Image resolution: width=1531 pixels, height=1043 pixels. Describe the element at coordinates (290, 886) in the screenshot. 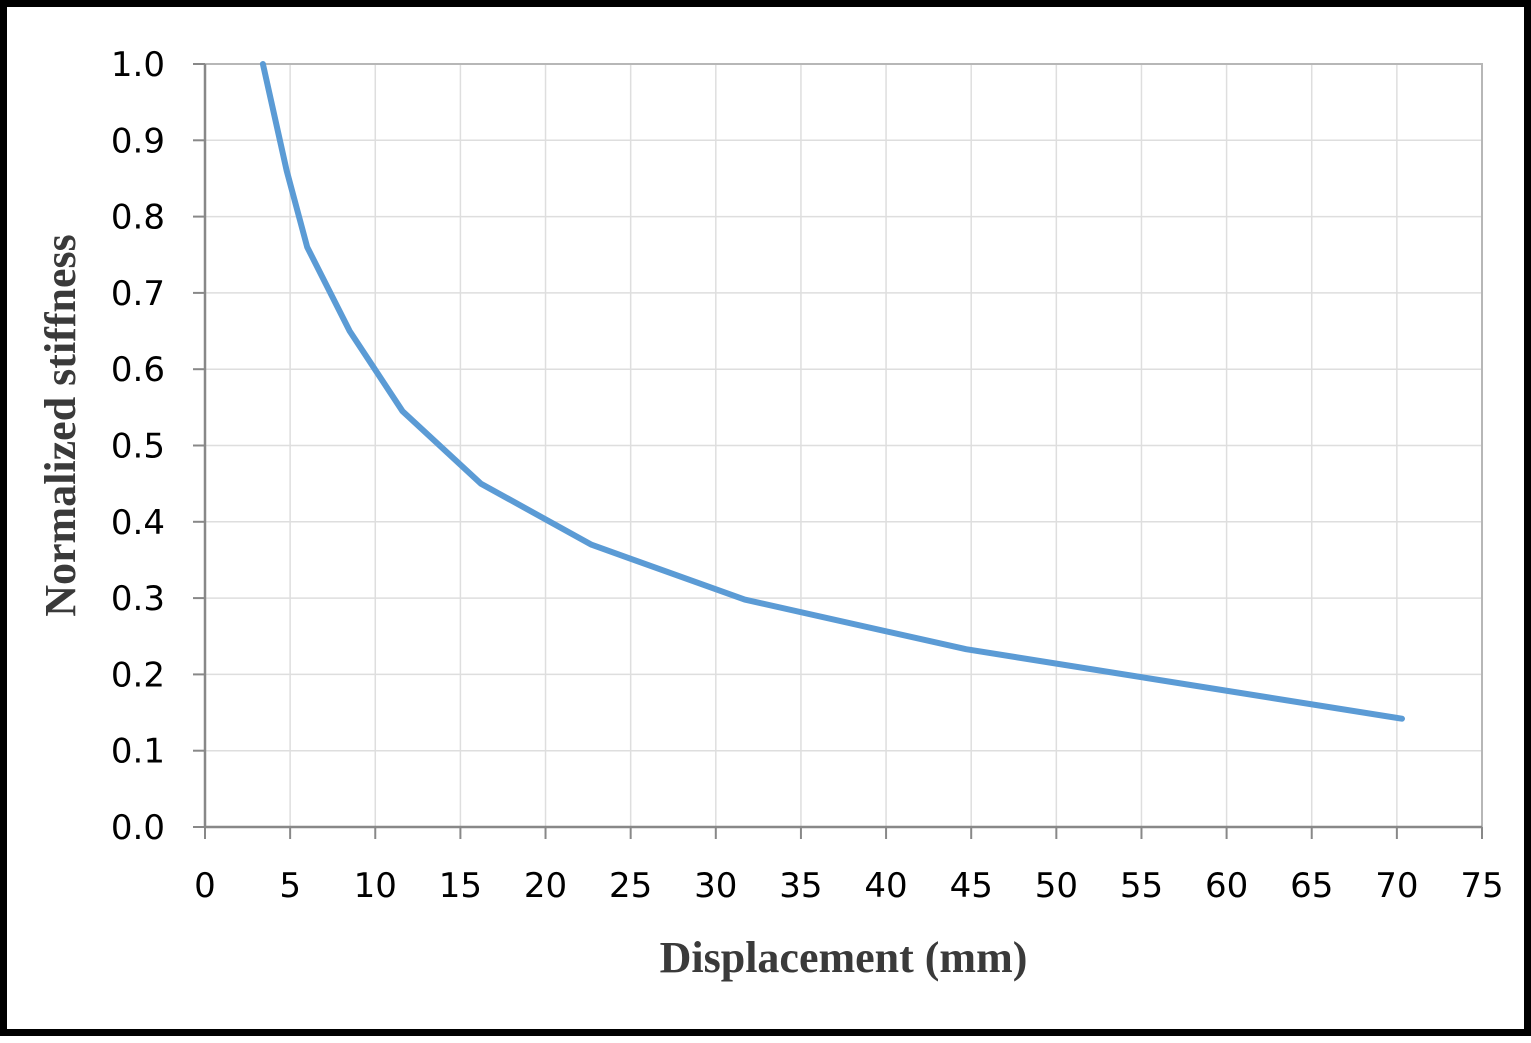

I see `x-tick-label: 5` at that location.